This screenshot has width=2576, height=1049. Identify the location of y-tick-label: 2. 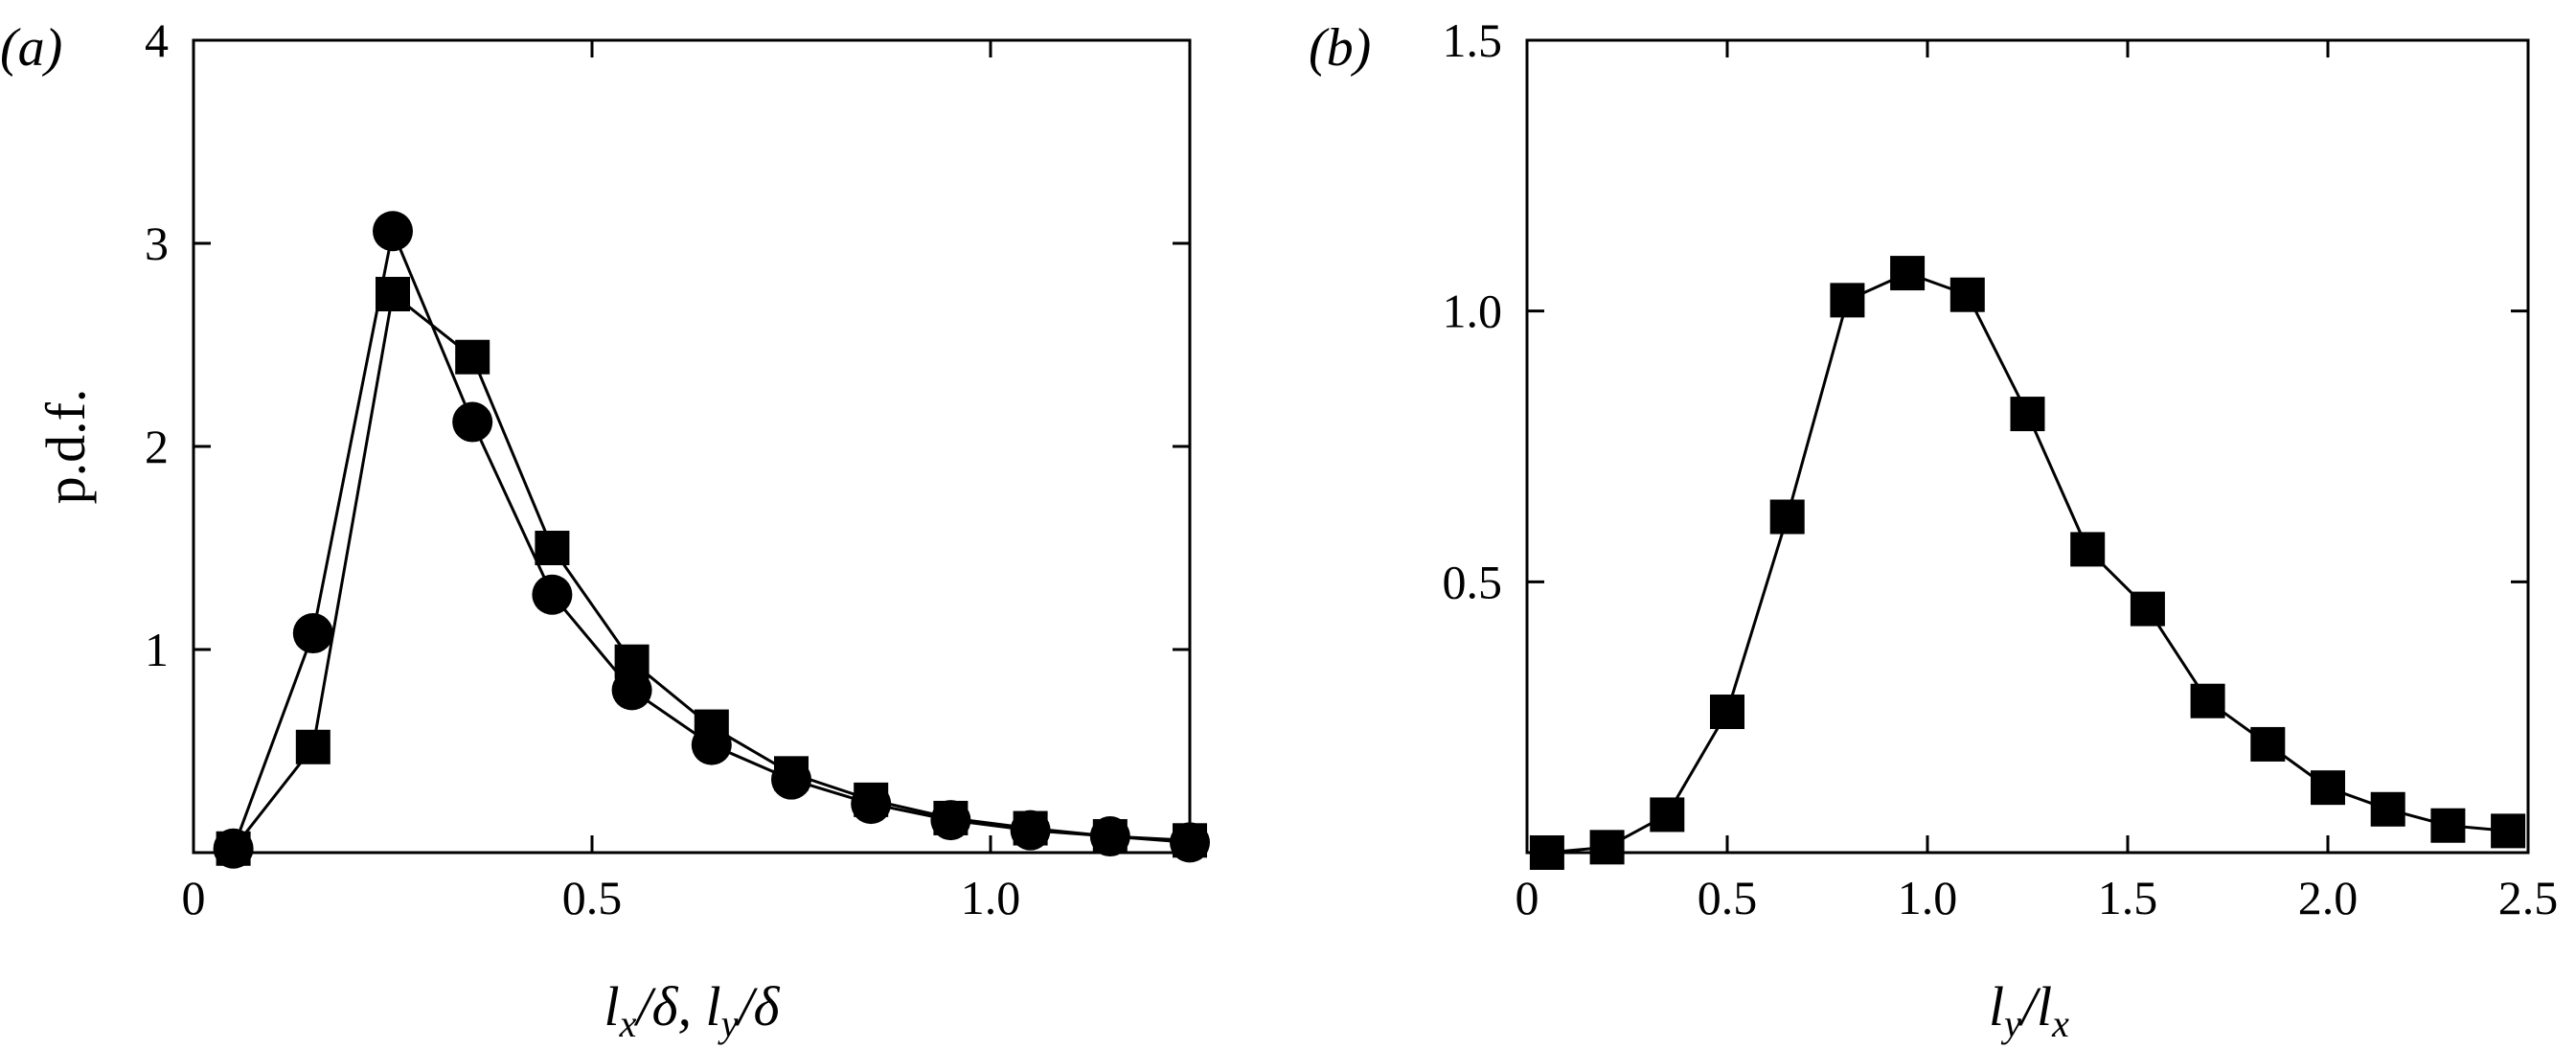
(157, 446).